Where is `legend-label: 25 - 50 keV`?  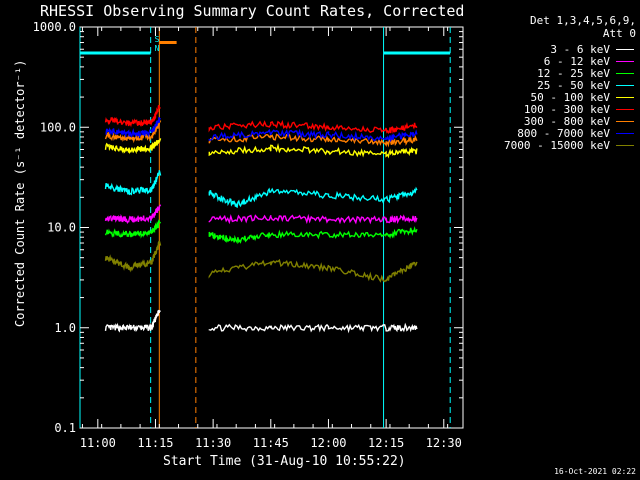
legend-label: 25 - 50 keV is located at coordinates (573, 85).